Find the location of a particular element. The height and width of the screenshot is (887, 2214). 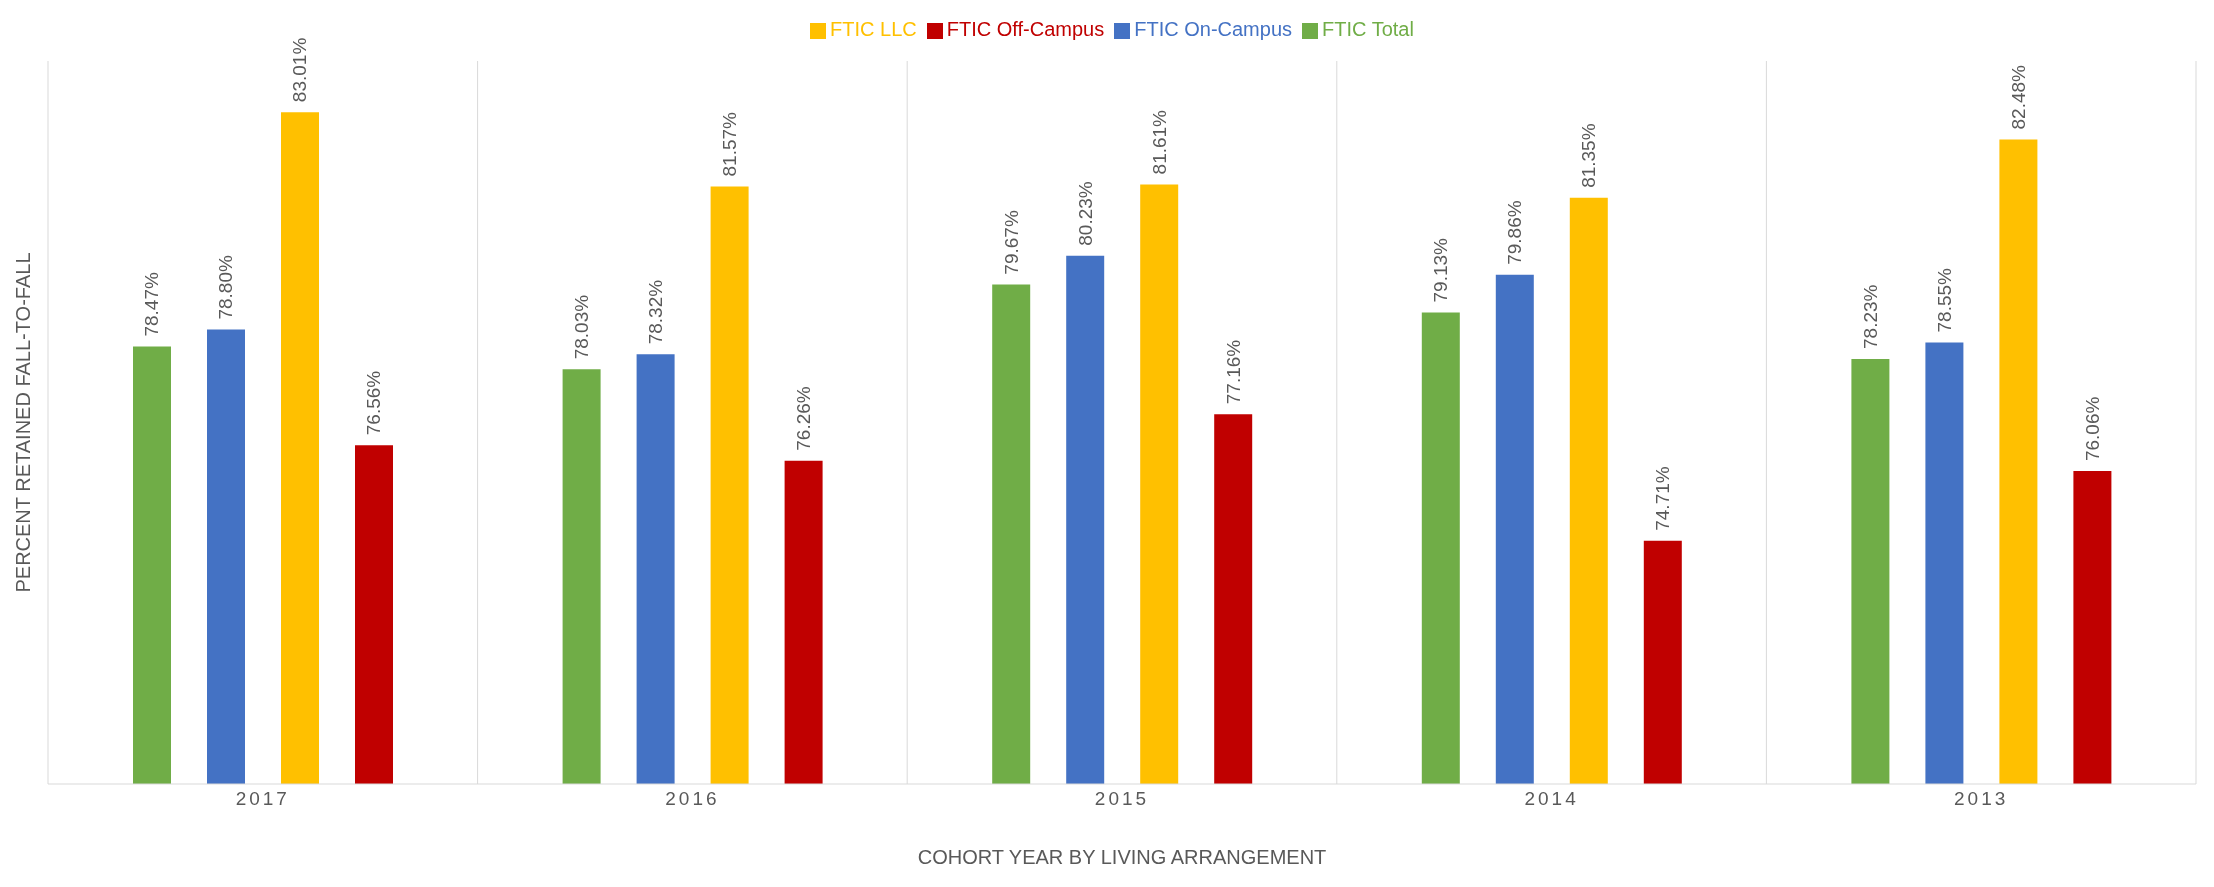

data-label: 78.03% is located at coordinates (582, 327).